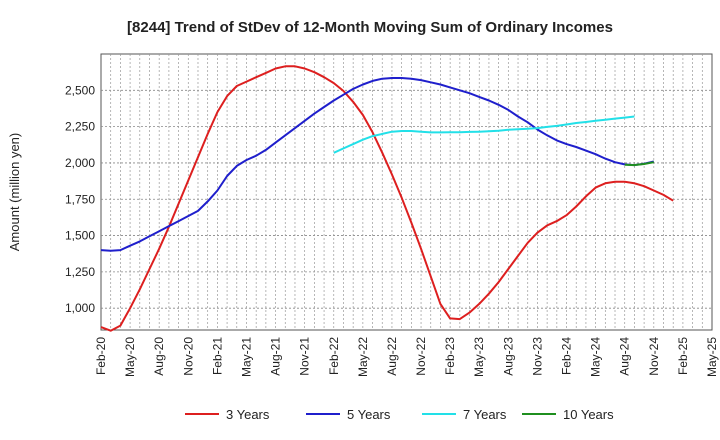 The width and height of the screenshot is (720, 440). What do you see at coordinates (246, 357) in the screenshot?
I see `x-tick-label: May-21` at bounding box center [246, 357].